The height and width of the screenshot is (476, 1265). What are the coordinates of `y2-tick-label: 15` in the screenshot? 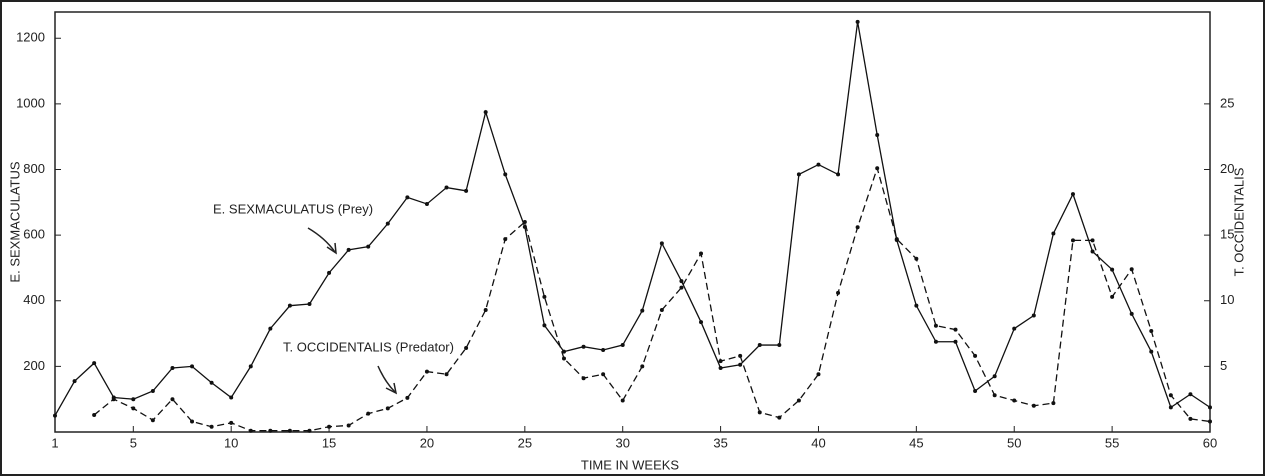 It's located at (1227, 234).